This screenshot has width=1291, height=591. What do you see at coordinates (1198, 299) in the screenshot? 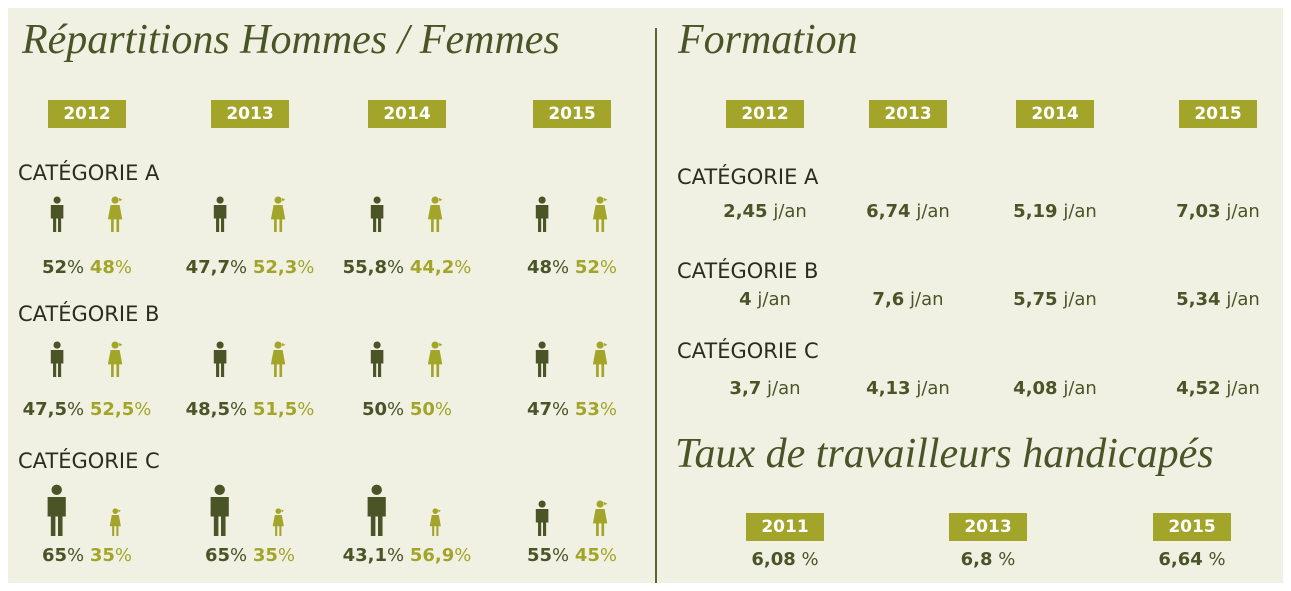
I see `days: 5,34` at bounding box center [1198, 299].